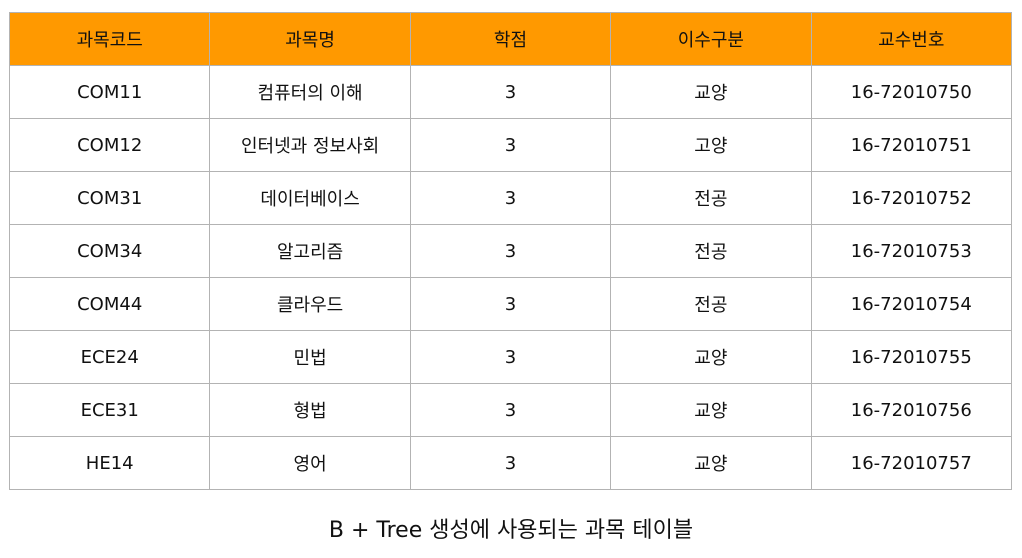  Describe the element at coordinates (911, 463) in the screenshot. I see `cell-professor-id: 16-72010757` at that location.